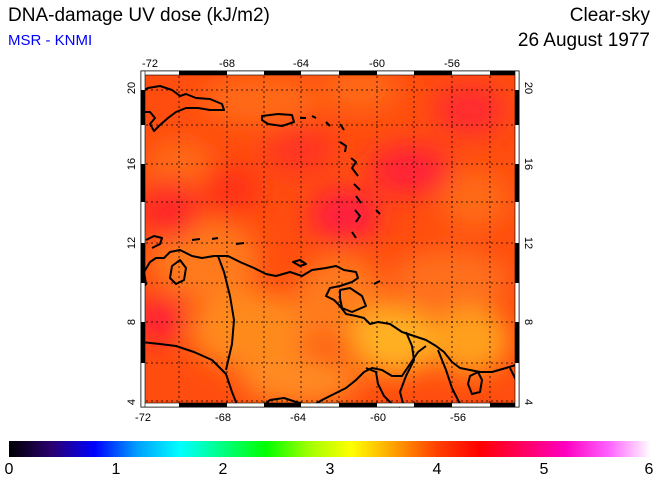 The height and width of the screenshot is (480, 660). I want to click on lat-tick-left: 8, so click(132, 322).